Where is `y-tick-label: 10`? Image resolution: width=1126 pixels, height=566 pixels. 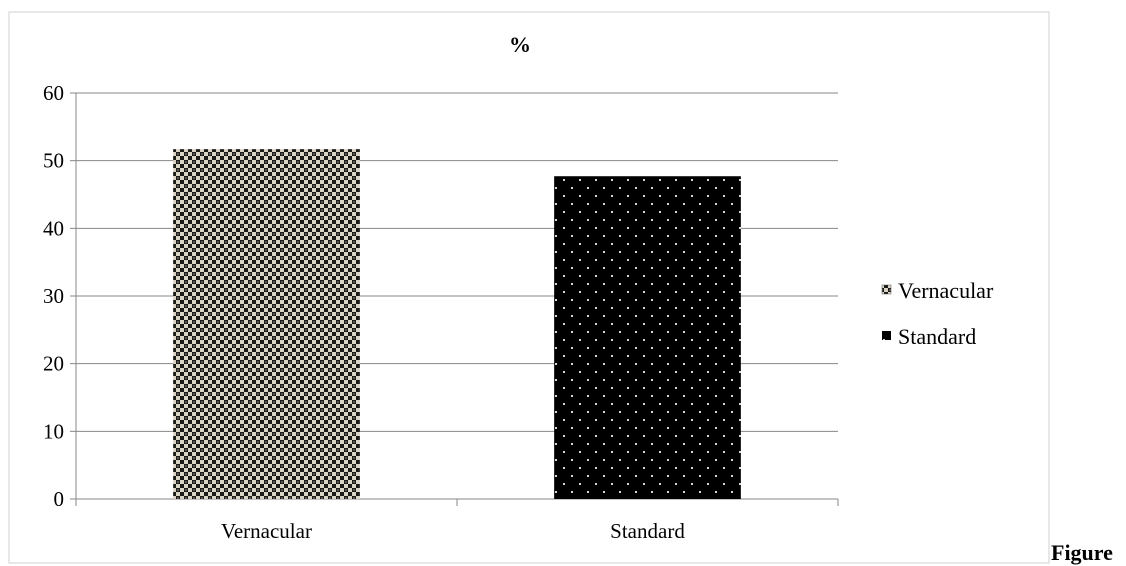 y-tick-label: 10 is located at coordinates (53, 431).